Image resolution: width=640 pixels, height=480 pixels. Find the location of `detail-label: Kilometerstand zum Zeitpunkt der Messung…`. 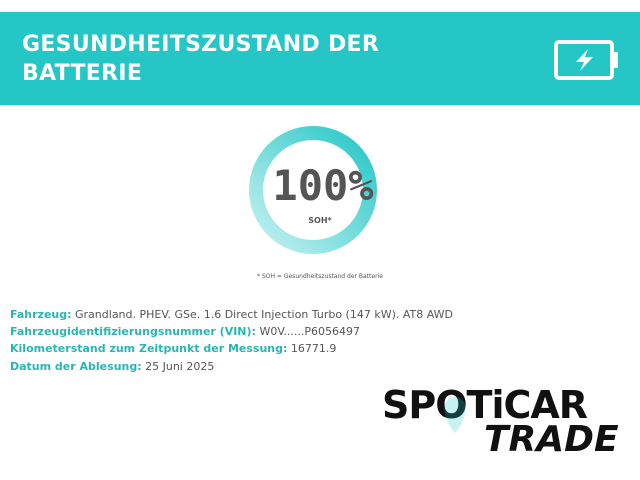

detail-label: Kilometerstand zum Zeitpunkt der Messung… is located at coordinates (149, 349).